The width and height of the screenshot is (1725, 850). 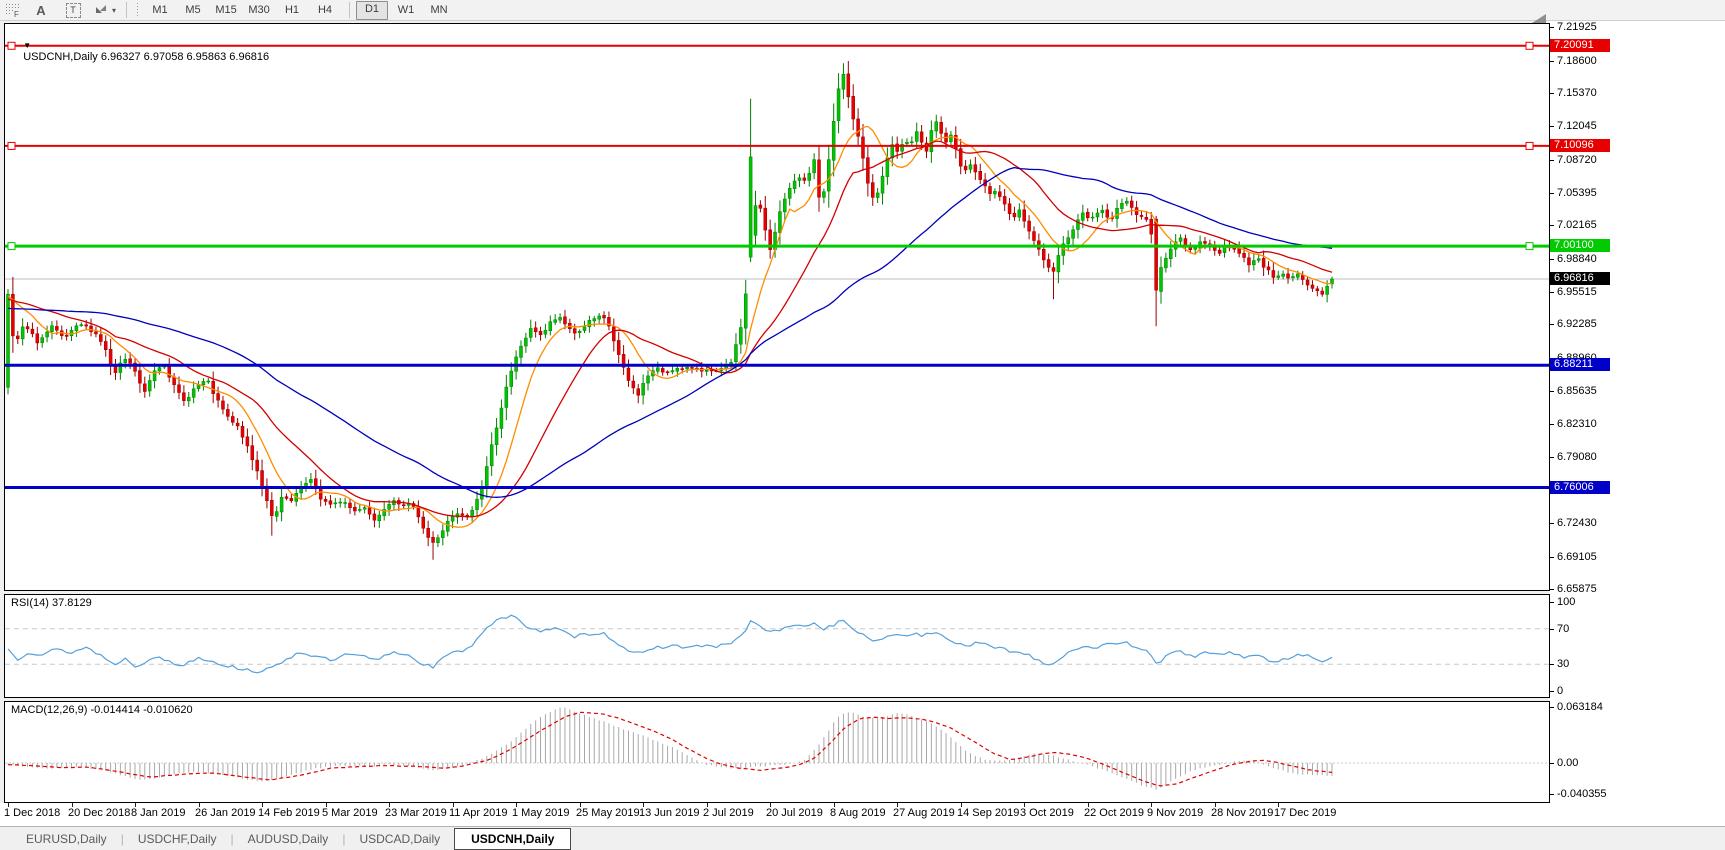 What do you see at coordinates (160, 9) in the screenshot?
I see `timeframe-m1: M1` at bounding box center [160, 9].